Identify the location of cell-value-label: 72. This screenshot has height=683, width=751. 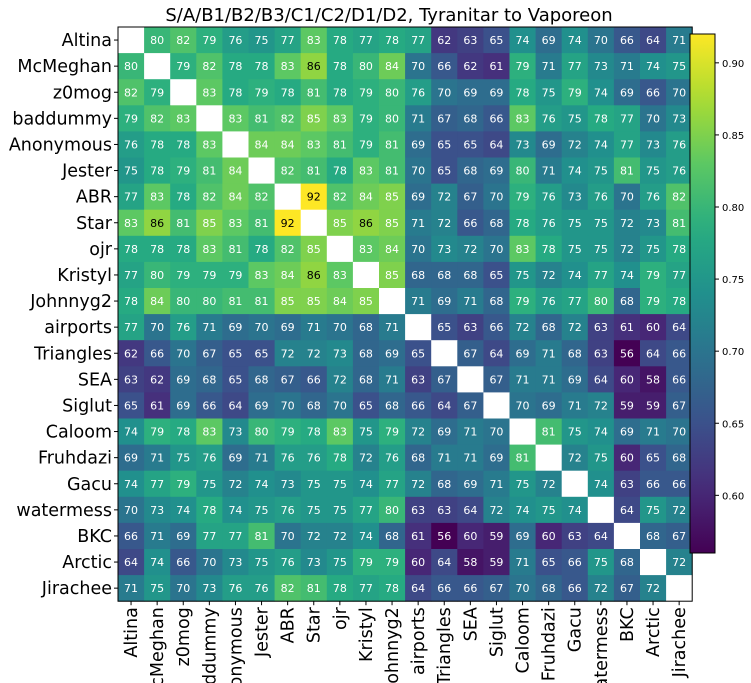
(549, 275).